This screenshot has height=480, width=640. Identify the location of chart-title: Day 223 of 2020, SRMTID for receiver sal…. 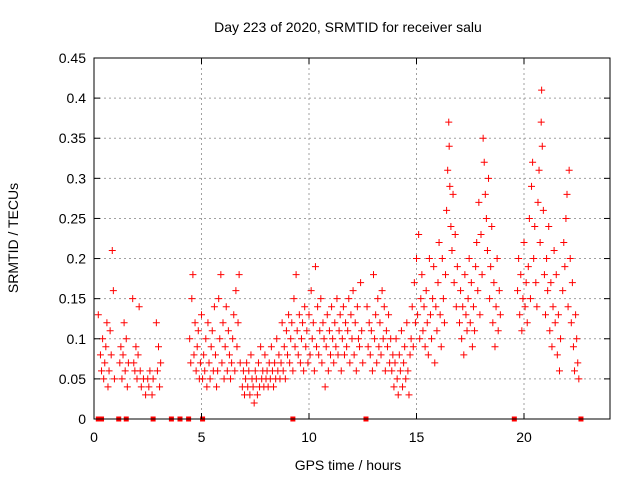
(348, 27).